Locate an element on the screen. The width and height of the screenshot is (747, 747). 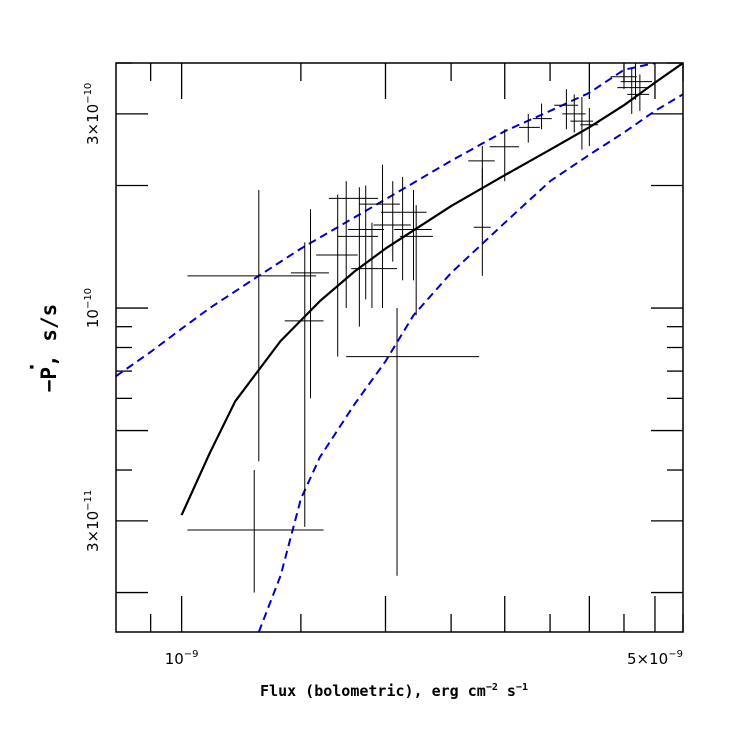
x-axis-label: Flux (bolometric), erg cm−2 s−1 is located at coordinates (394, 691).